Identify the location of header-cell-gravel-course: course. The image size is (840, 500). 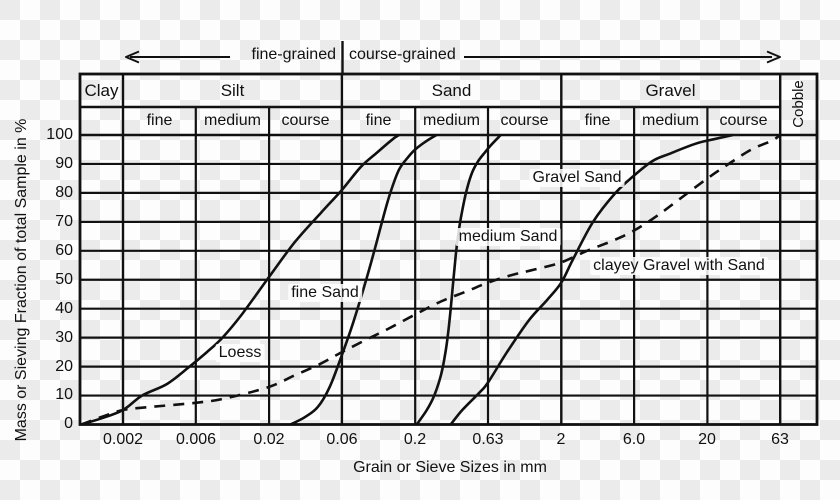
(743, 120).